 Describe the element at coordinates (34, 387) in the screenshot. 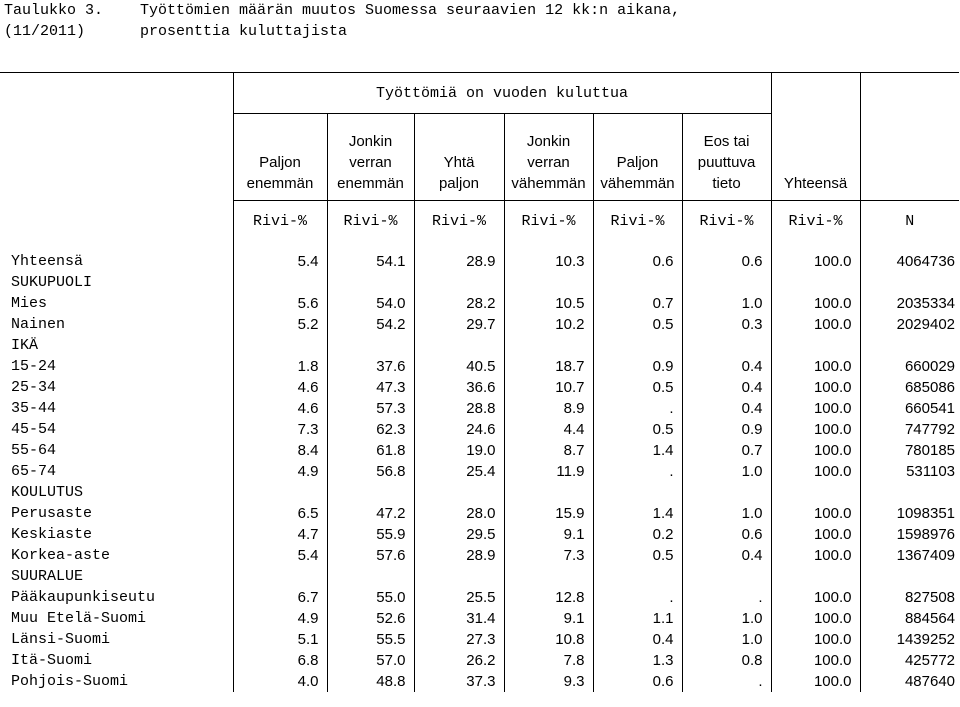

I see `row-label: 25-34` at that location.